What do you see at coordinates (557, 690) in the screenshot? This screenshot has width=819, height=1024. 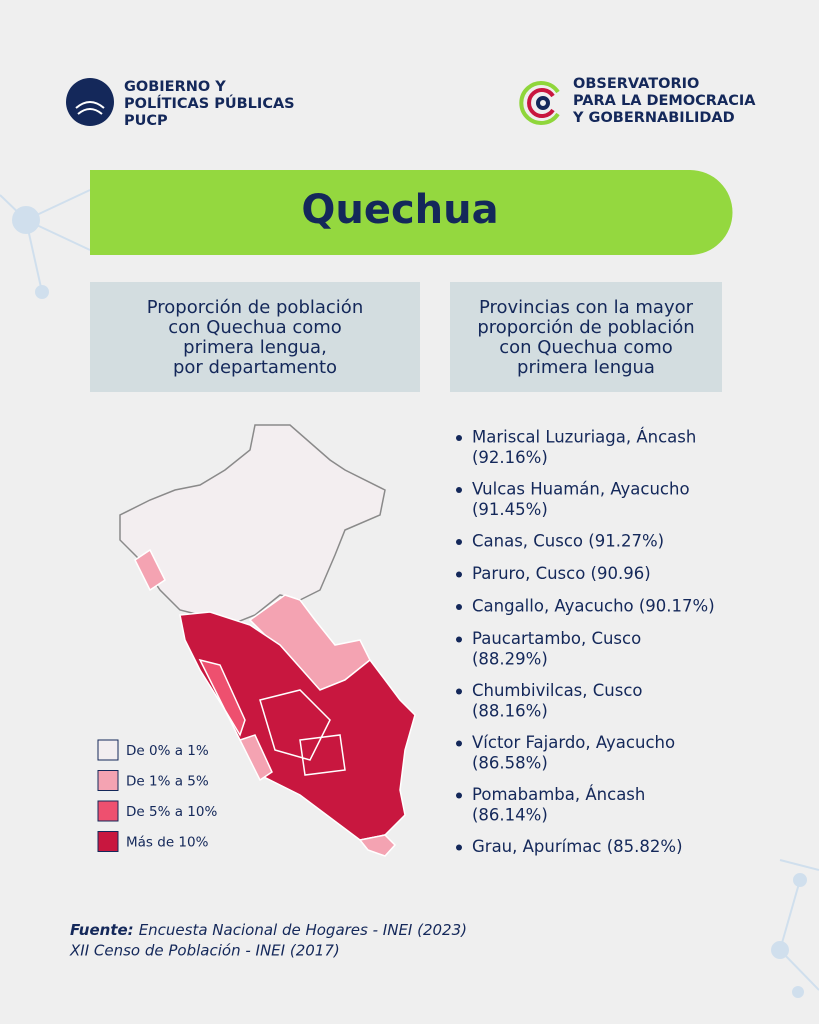 I see `list-item: Chumbivilcas, Cusco` at bounding box center [557, 690].